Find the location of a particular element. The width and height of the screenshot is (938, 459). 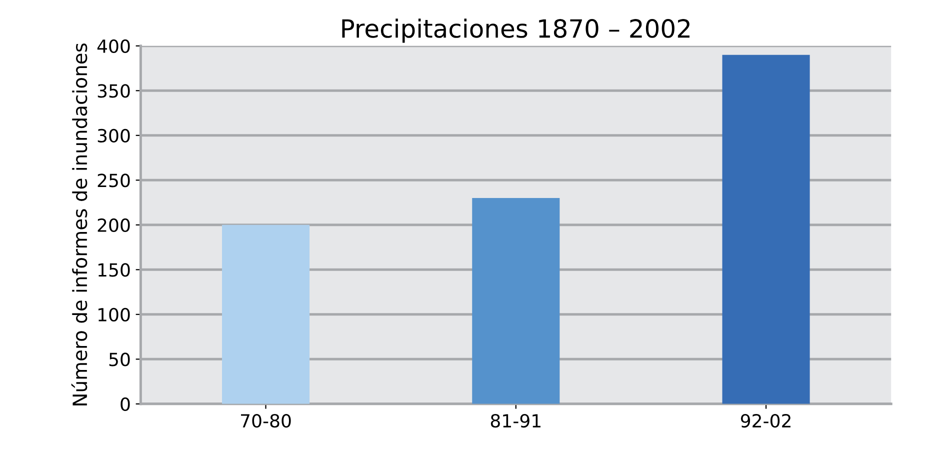

chart-title: Precipitaciones 1870 – 2002 is located at coordinates (516, 30).